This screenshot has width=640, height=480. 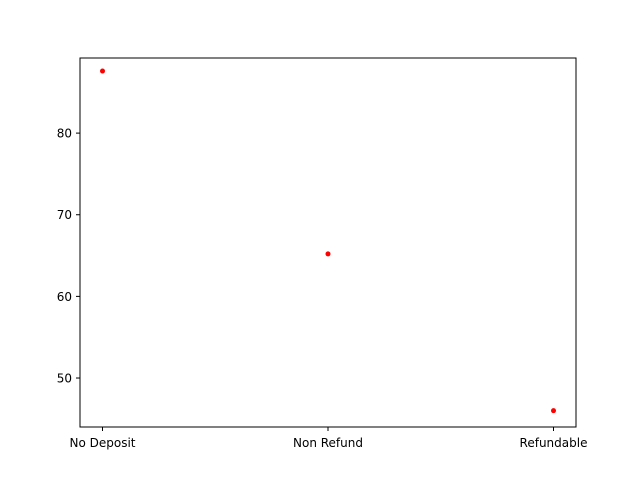 I want to click on y-tick-label: 60, so click(x=64, y=297).